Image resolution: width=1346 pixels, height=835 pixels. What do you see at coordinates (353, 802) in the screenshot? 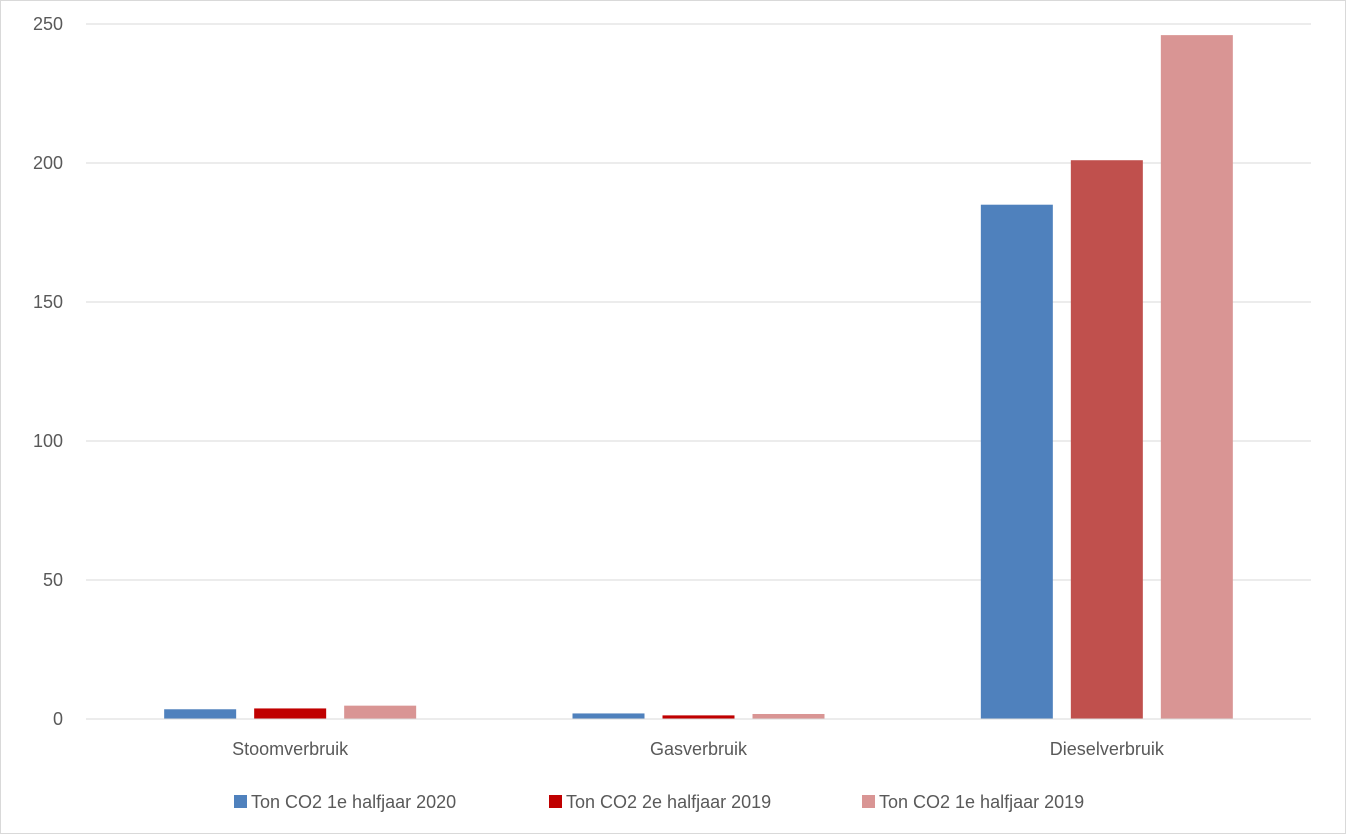
I see `legend-label: Ton CO2 1e halfjaar 2020` at bounding box center [353, 802].